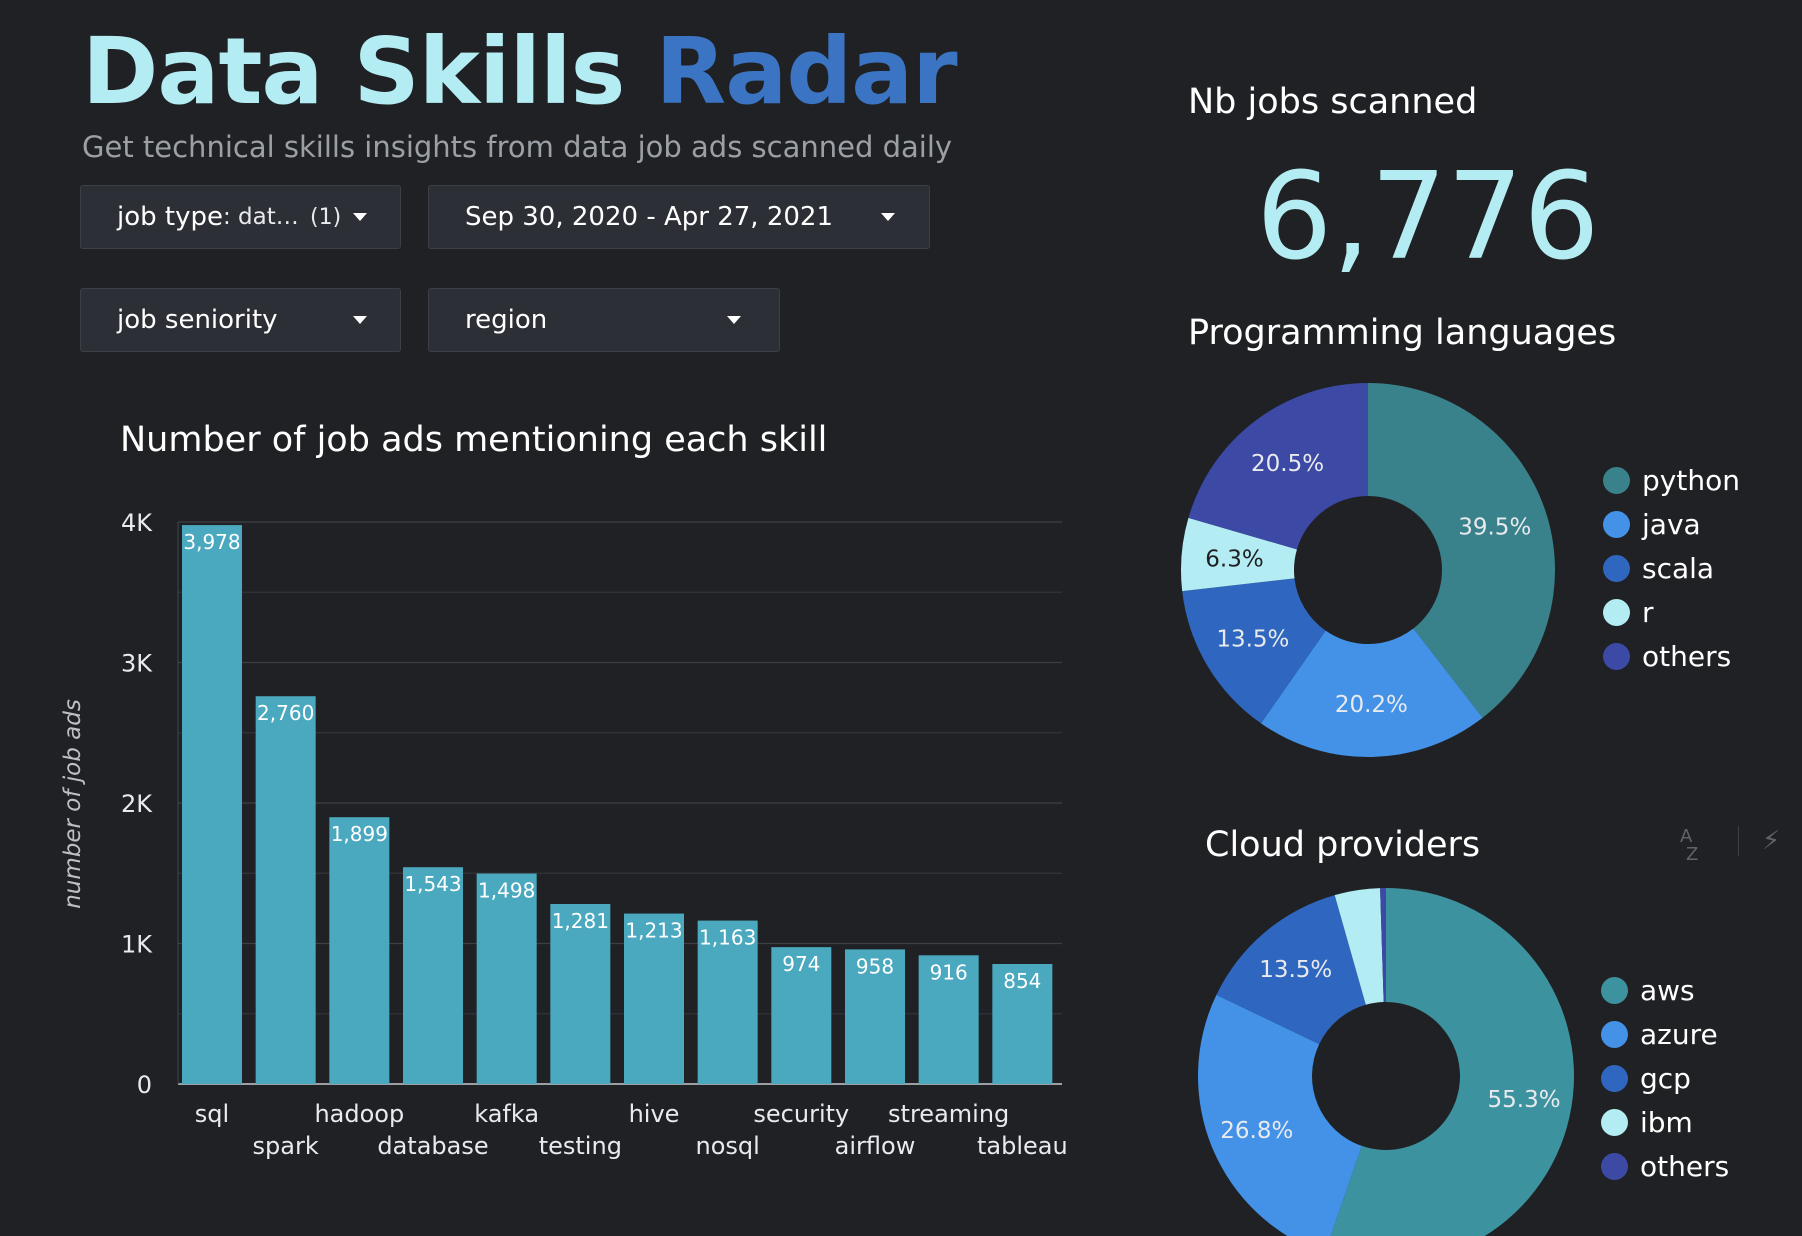 The width and height of the screenshot is (1802, 1236). What do you see at coordinates (728, 1146) in the screenshot?
I see `x-tick-label: nosql` at bounding box center [728, 1146].